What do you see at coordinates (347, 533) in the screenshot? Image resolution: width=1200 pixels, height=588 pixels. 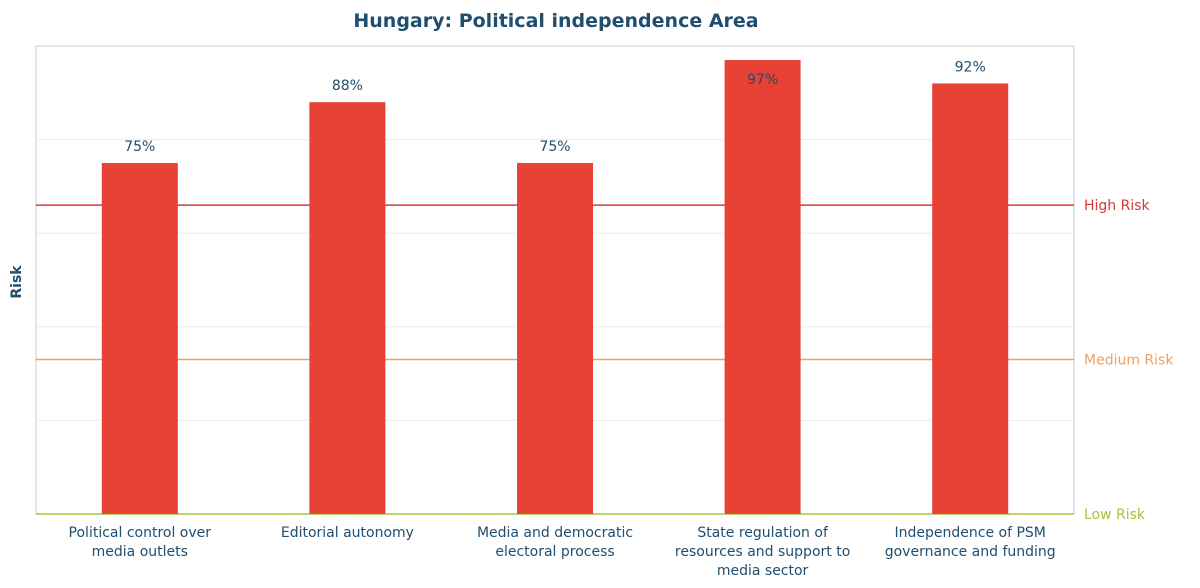 I see `category-label: Editorial autonomy` at bounding box center [347, 533].